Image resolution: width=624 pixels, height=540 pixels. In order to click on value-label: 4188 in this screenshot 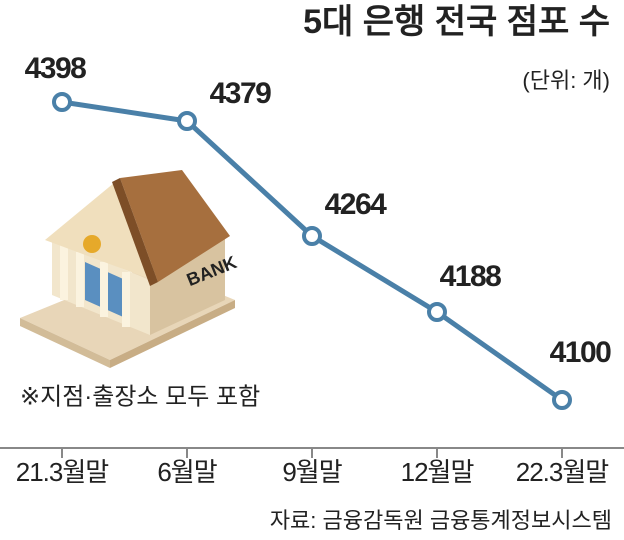, I will do `click(471, 276)`.